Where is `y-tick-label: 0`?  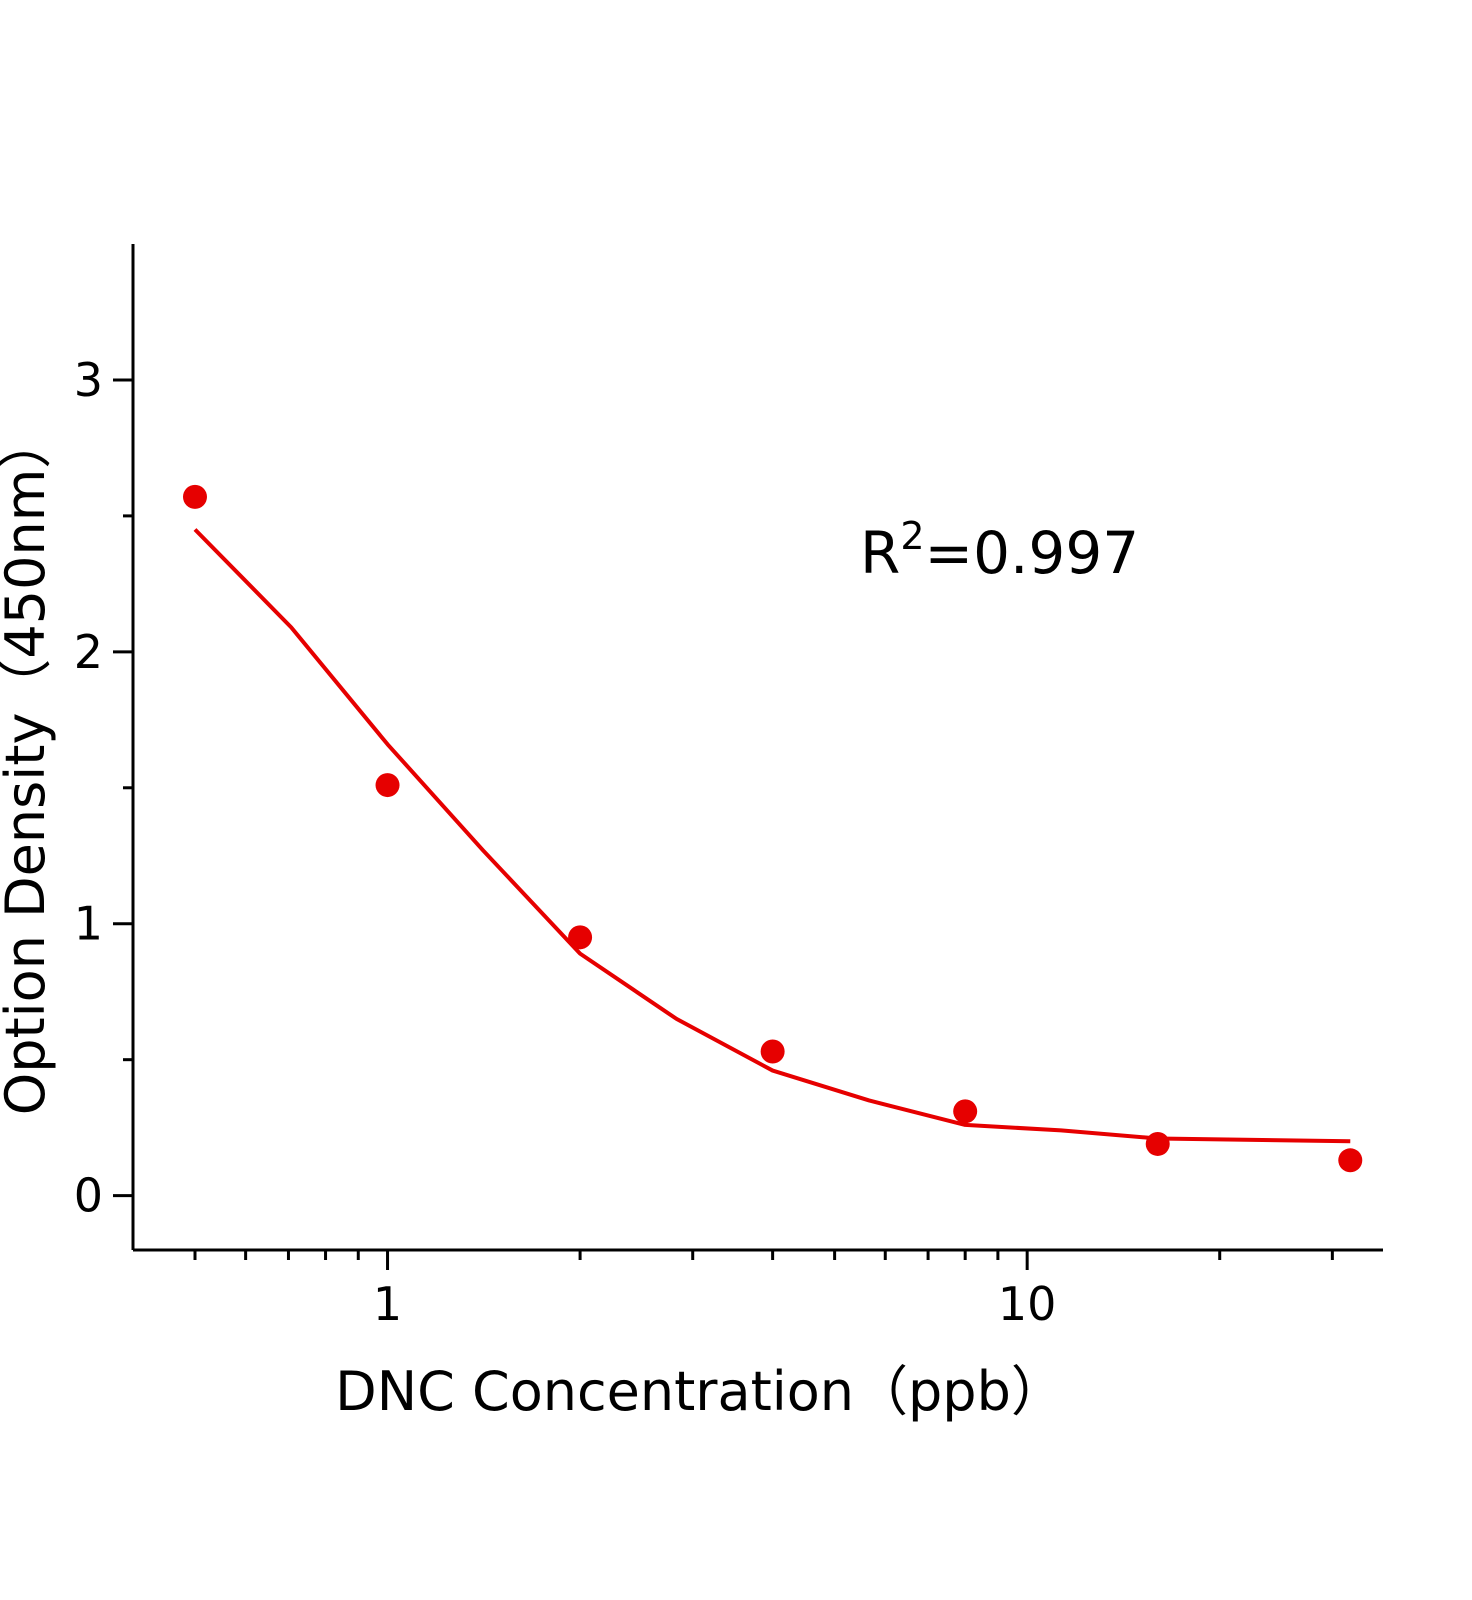
y-tick-label: 0 is located at coordinates (88, 1196).